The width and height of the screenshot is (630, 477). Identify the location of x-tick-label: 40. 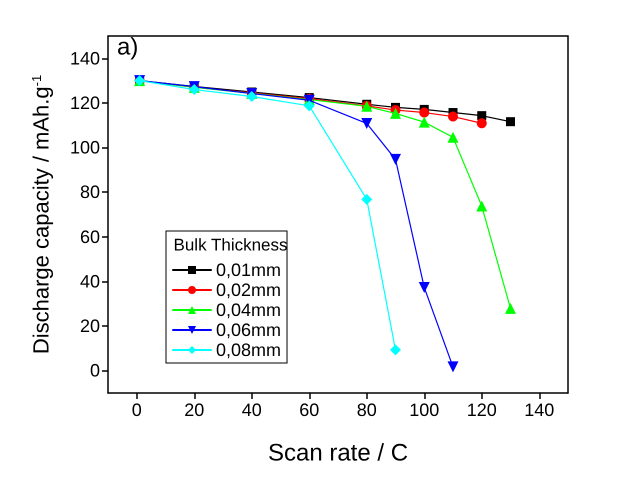
(252, 410).